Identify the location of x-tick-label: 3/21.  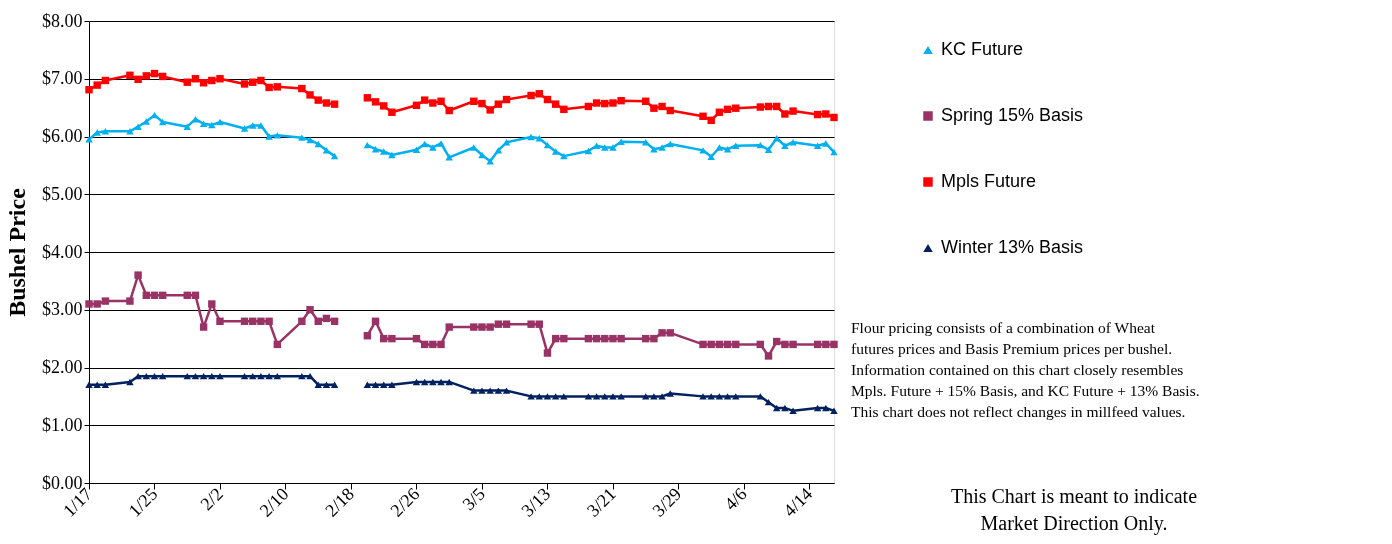
(601, 502).